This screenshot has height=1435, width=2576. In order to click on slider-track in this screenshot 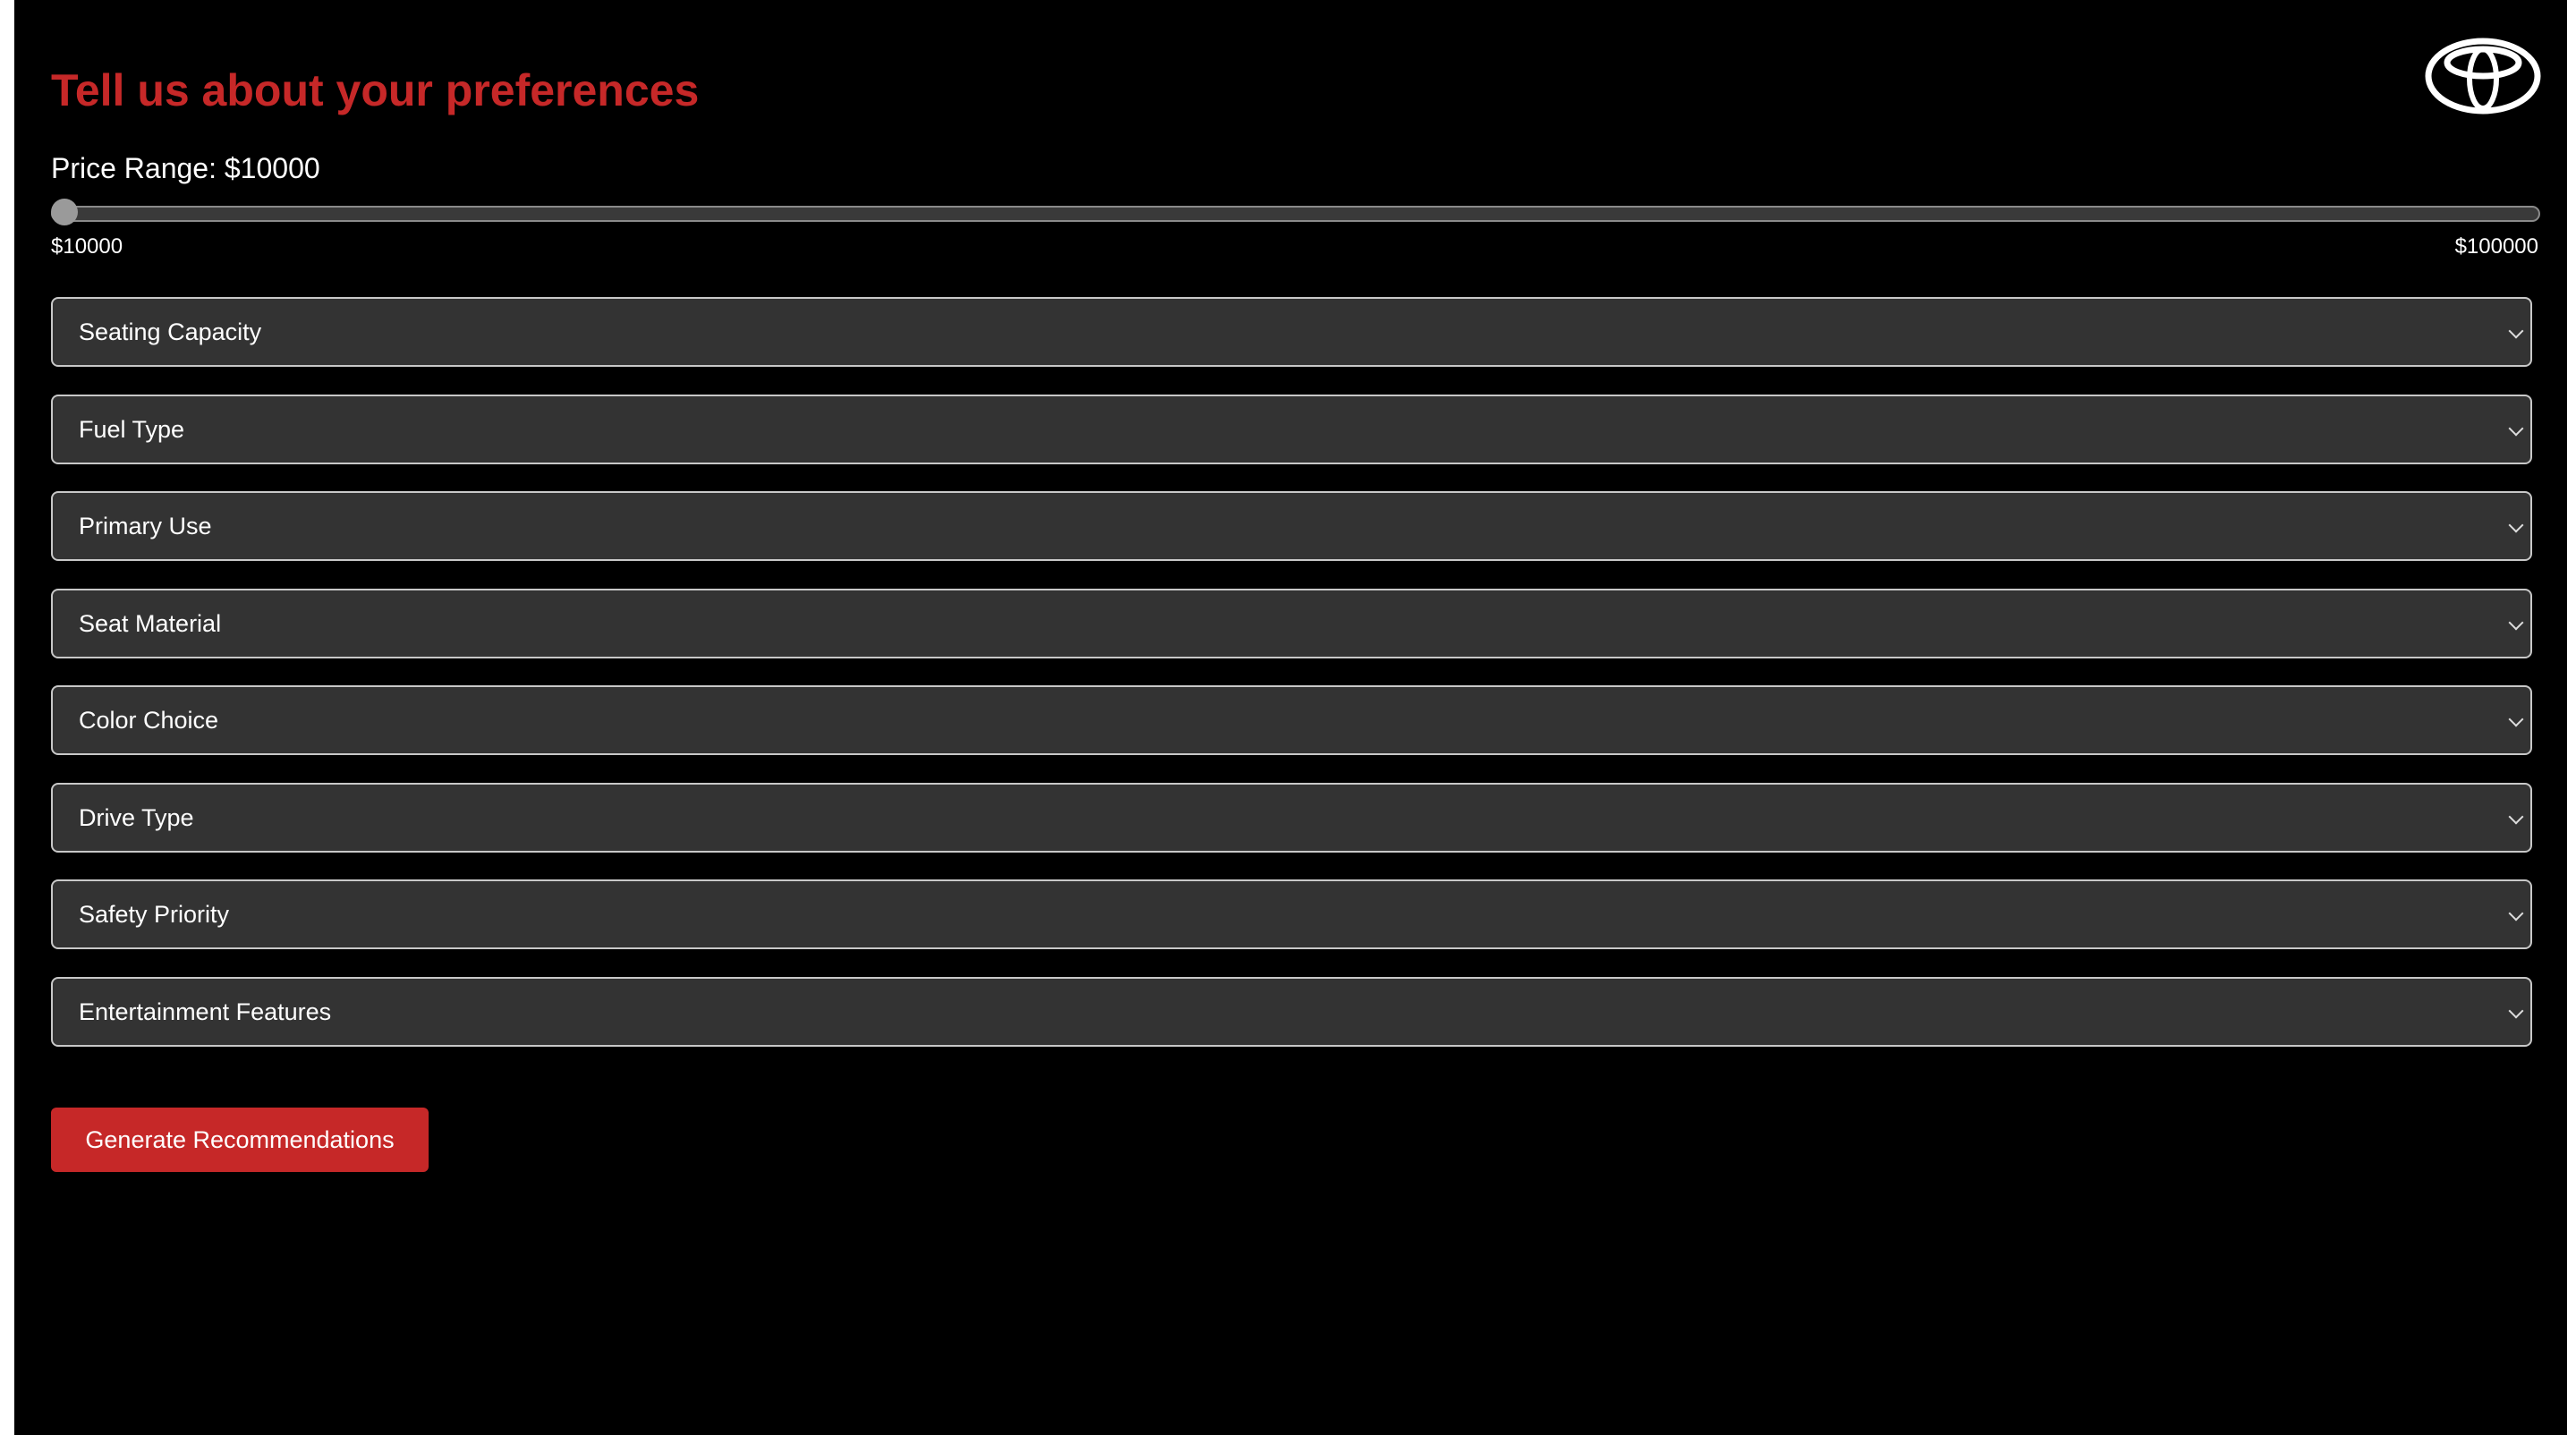, I will do `click(1295, 214)`.